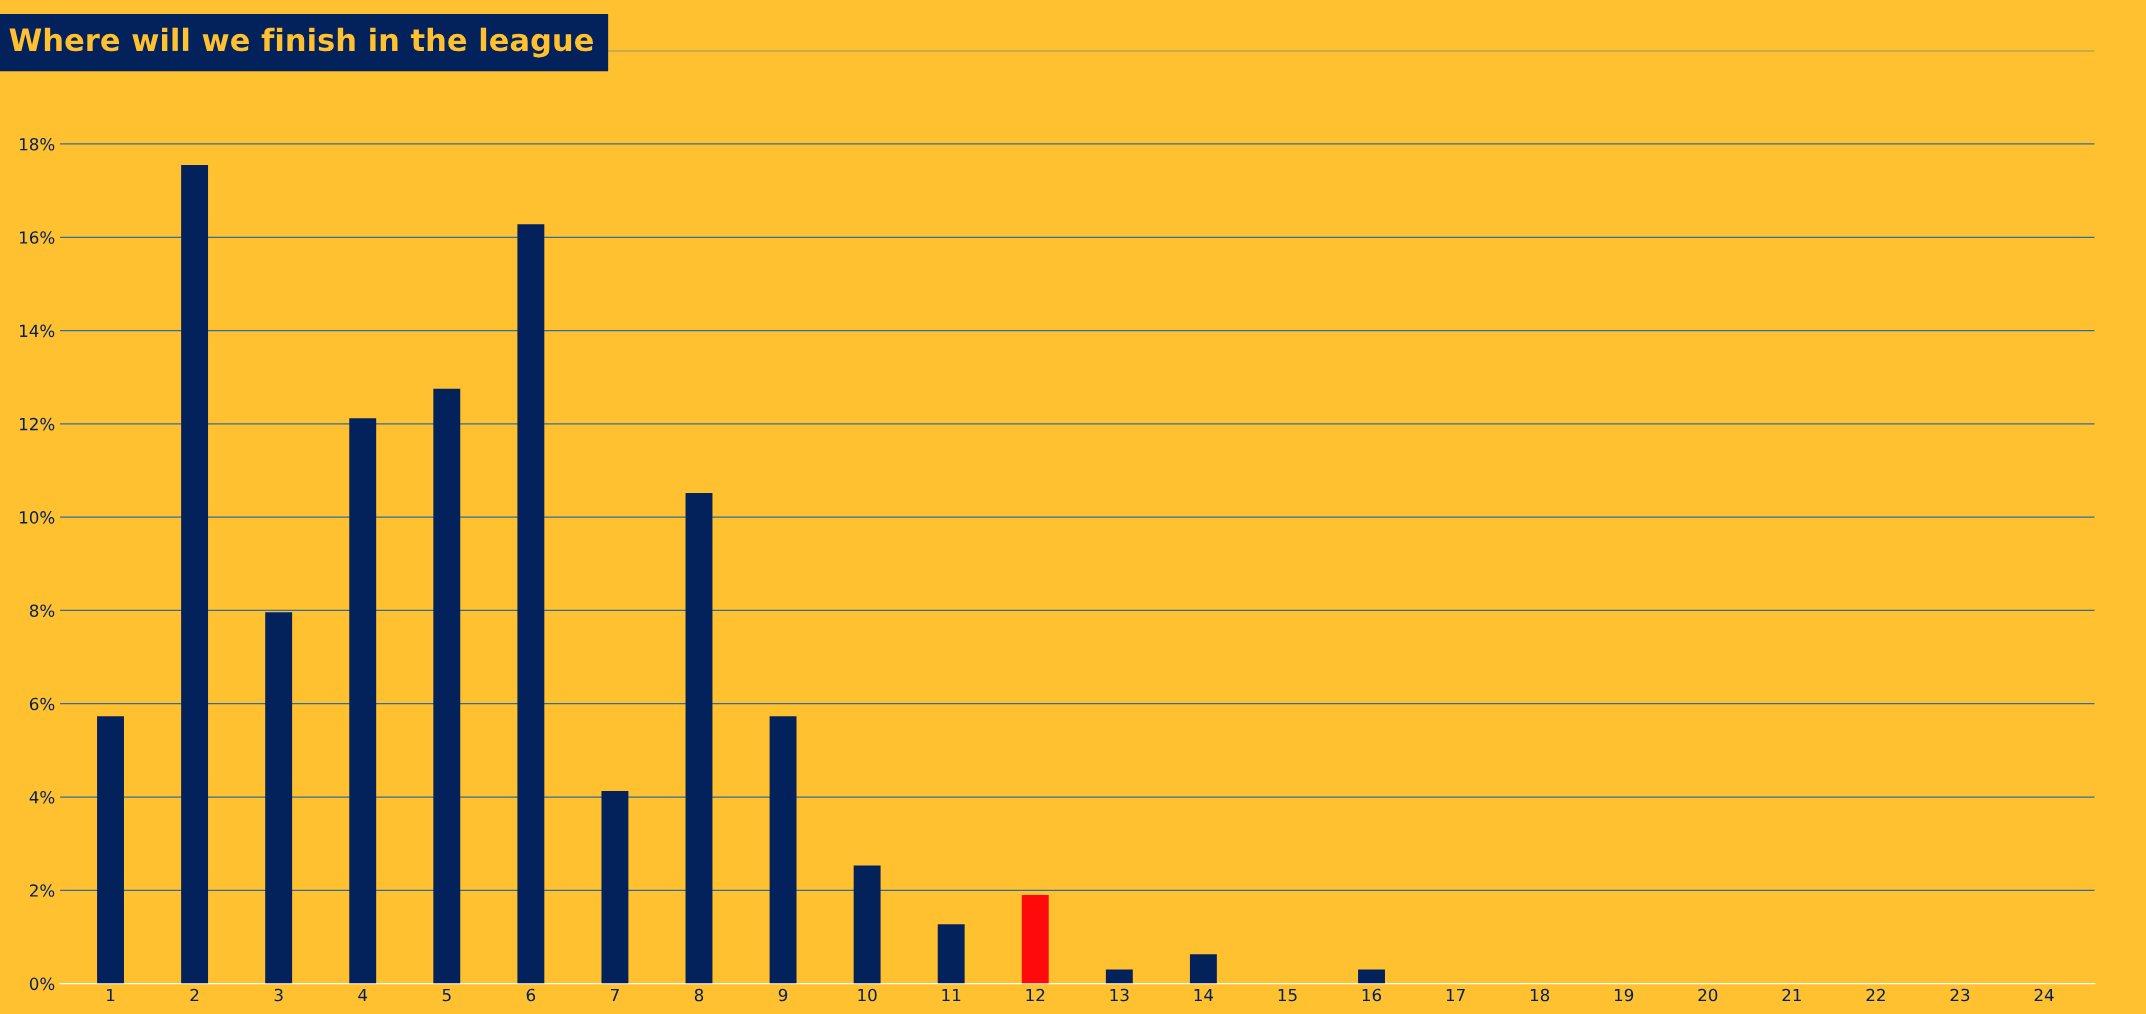  What do you see at coordinates (1455, 995) in the screenshot?
I see `x-tick-label: 17` at bounding box center [1455, 995].